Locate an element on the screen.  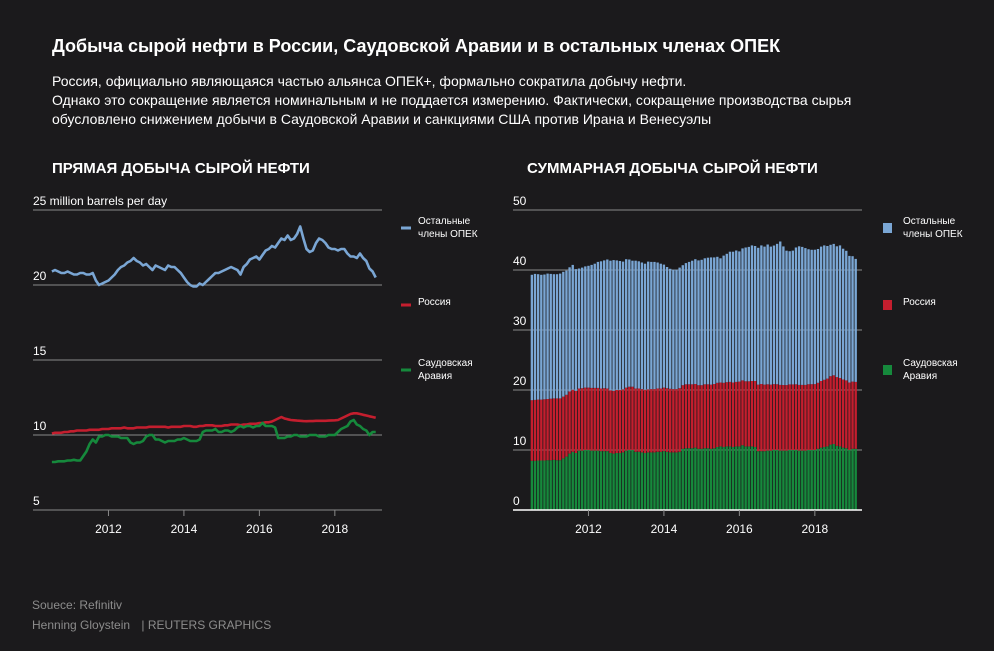
line-y-tick-label: 15 is located at coordinates (40, 351).